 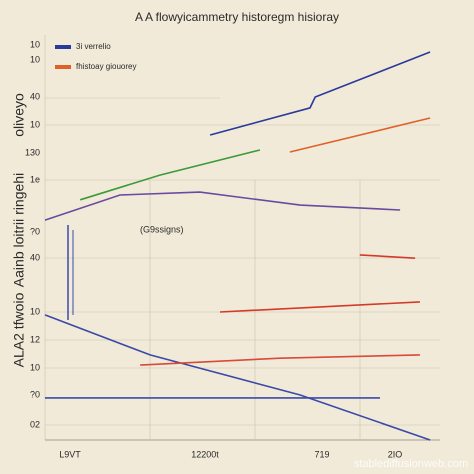 What do you see at coordinates (35, 179) in the screenshot?
I see `y-tick-label: 1e` at bounding box center [35, 179].